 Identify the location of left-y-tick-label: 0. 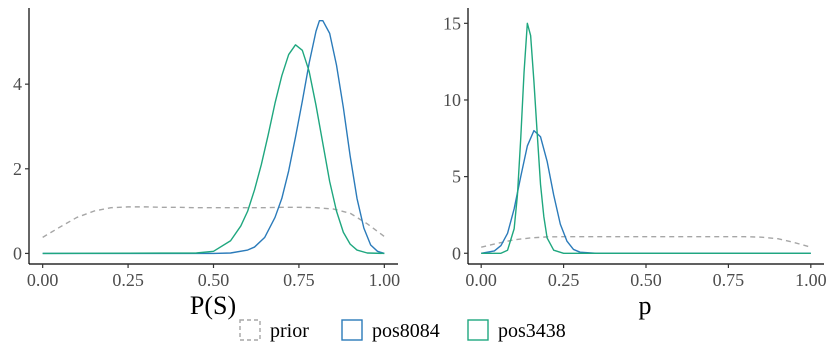
(17, 253).